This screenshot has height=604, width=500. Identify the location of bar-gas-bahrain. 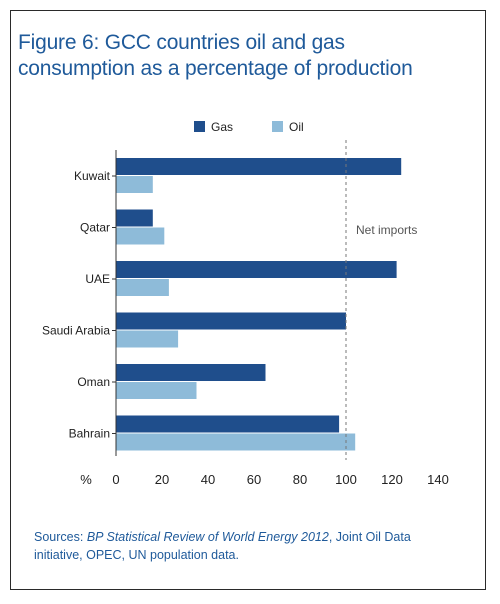
(228, 424).